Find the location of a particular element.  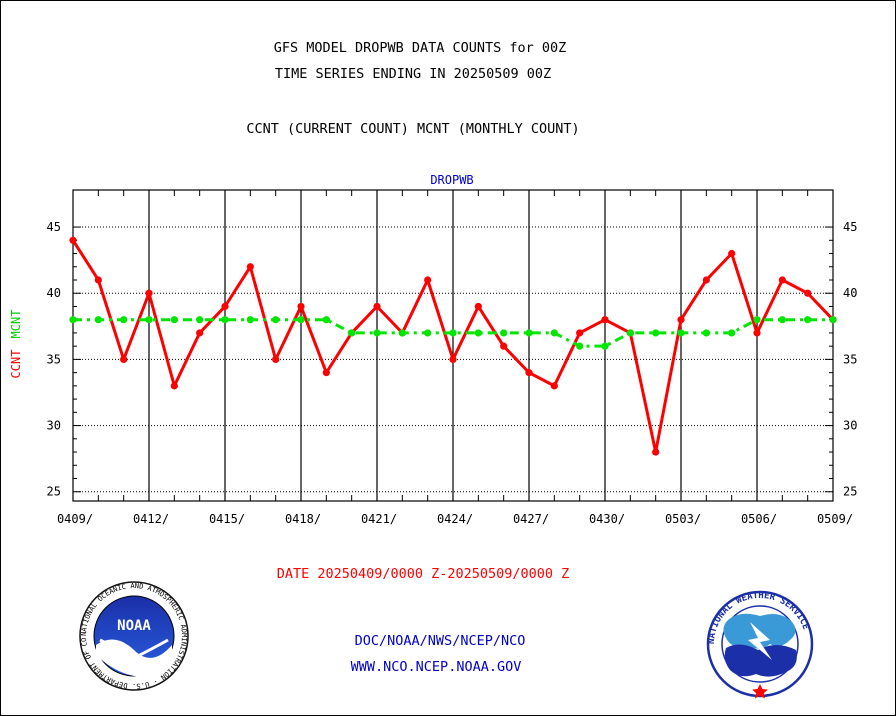

x-tick-label: 0509/ is located at coordinates (835, 519).